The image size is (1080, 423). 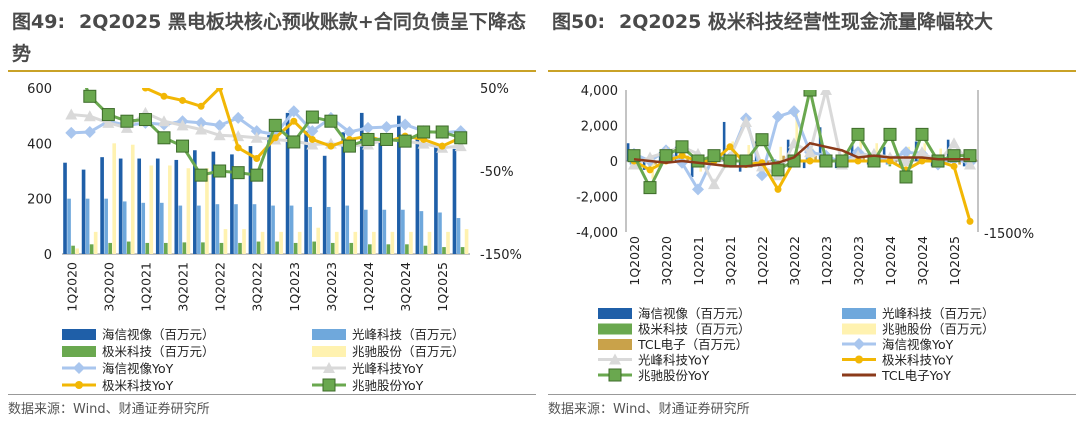 I want to click on right-xtick-label: 1Q2022, so click(x=762, y=261).